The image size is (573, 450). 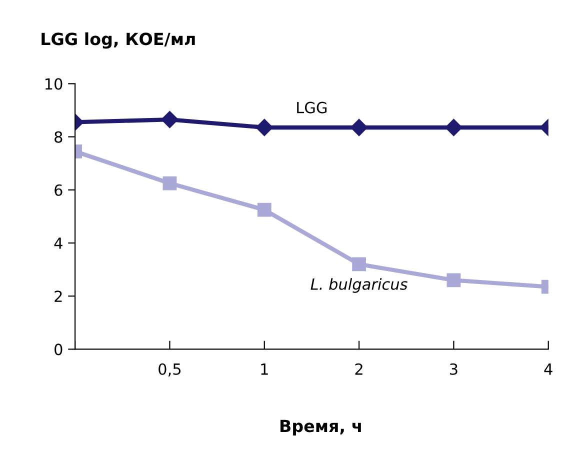 I want to click on x-tick-label: 2, so click(x=358, y=369).